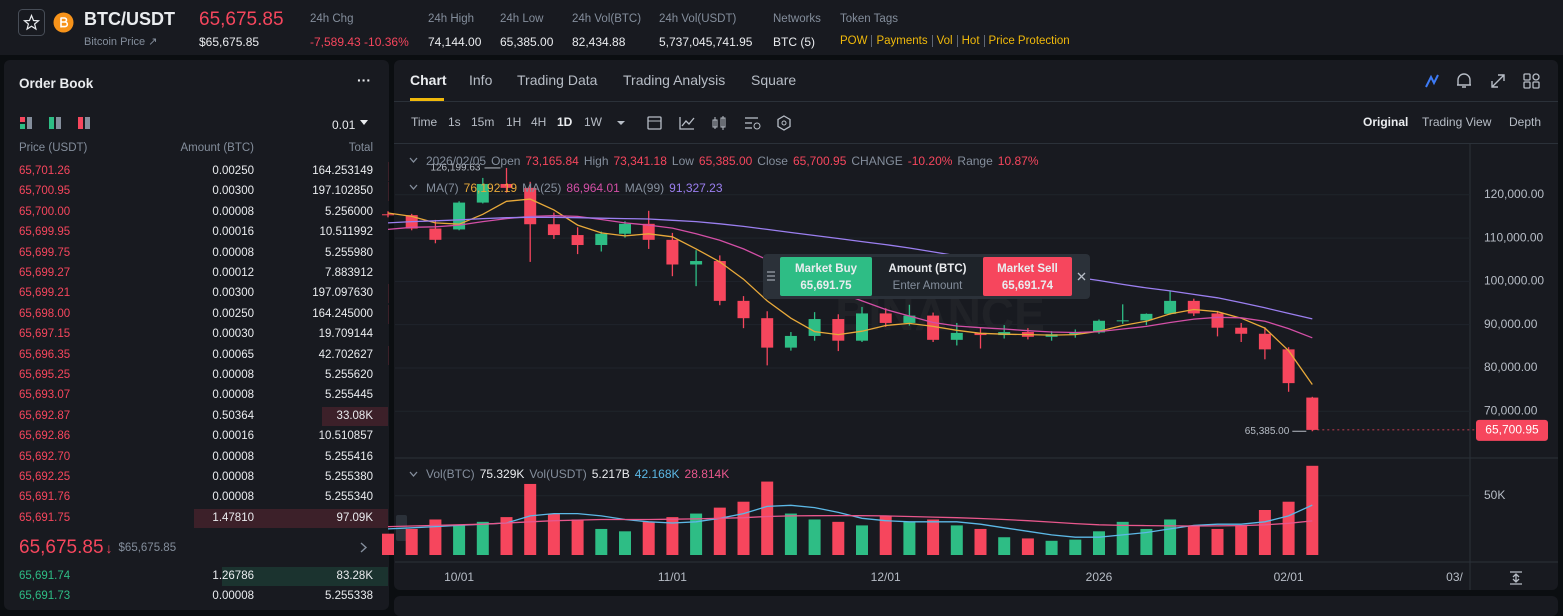 Image resolution: width=1563 pixels, height=616 pixels. Describe the element at coordinates (606, 19) in the screenshot. I see `stat-label: 24h Vol(BTC)` at that location.